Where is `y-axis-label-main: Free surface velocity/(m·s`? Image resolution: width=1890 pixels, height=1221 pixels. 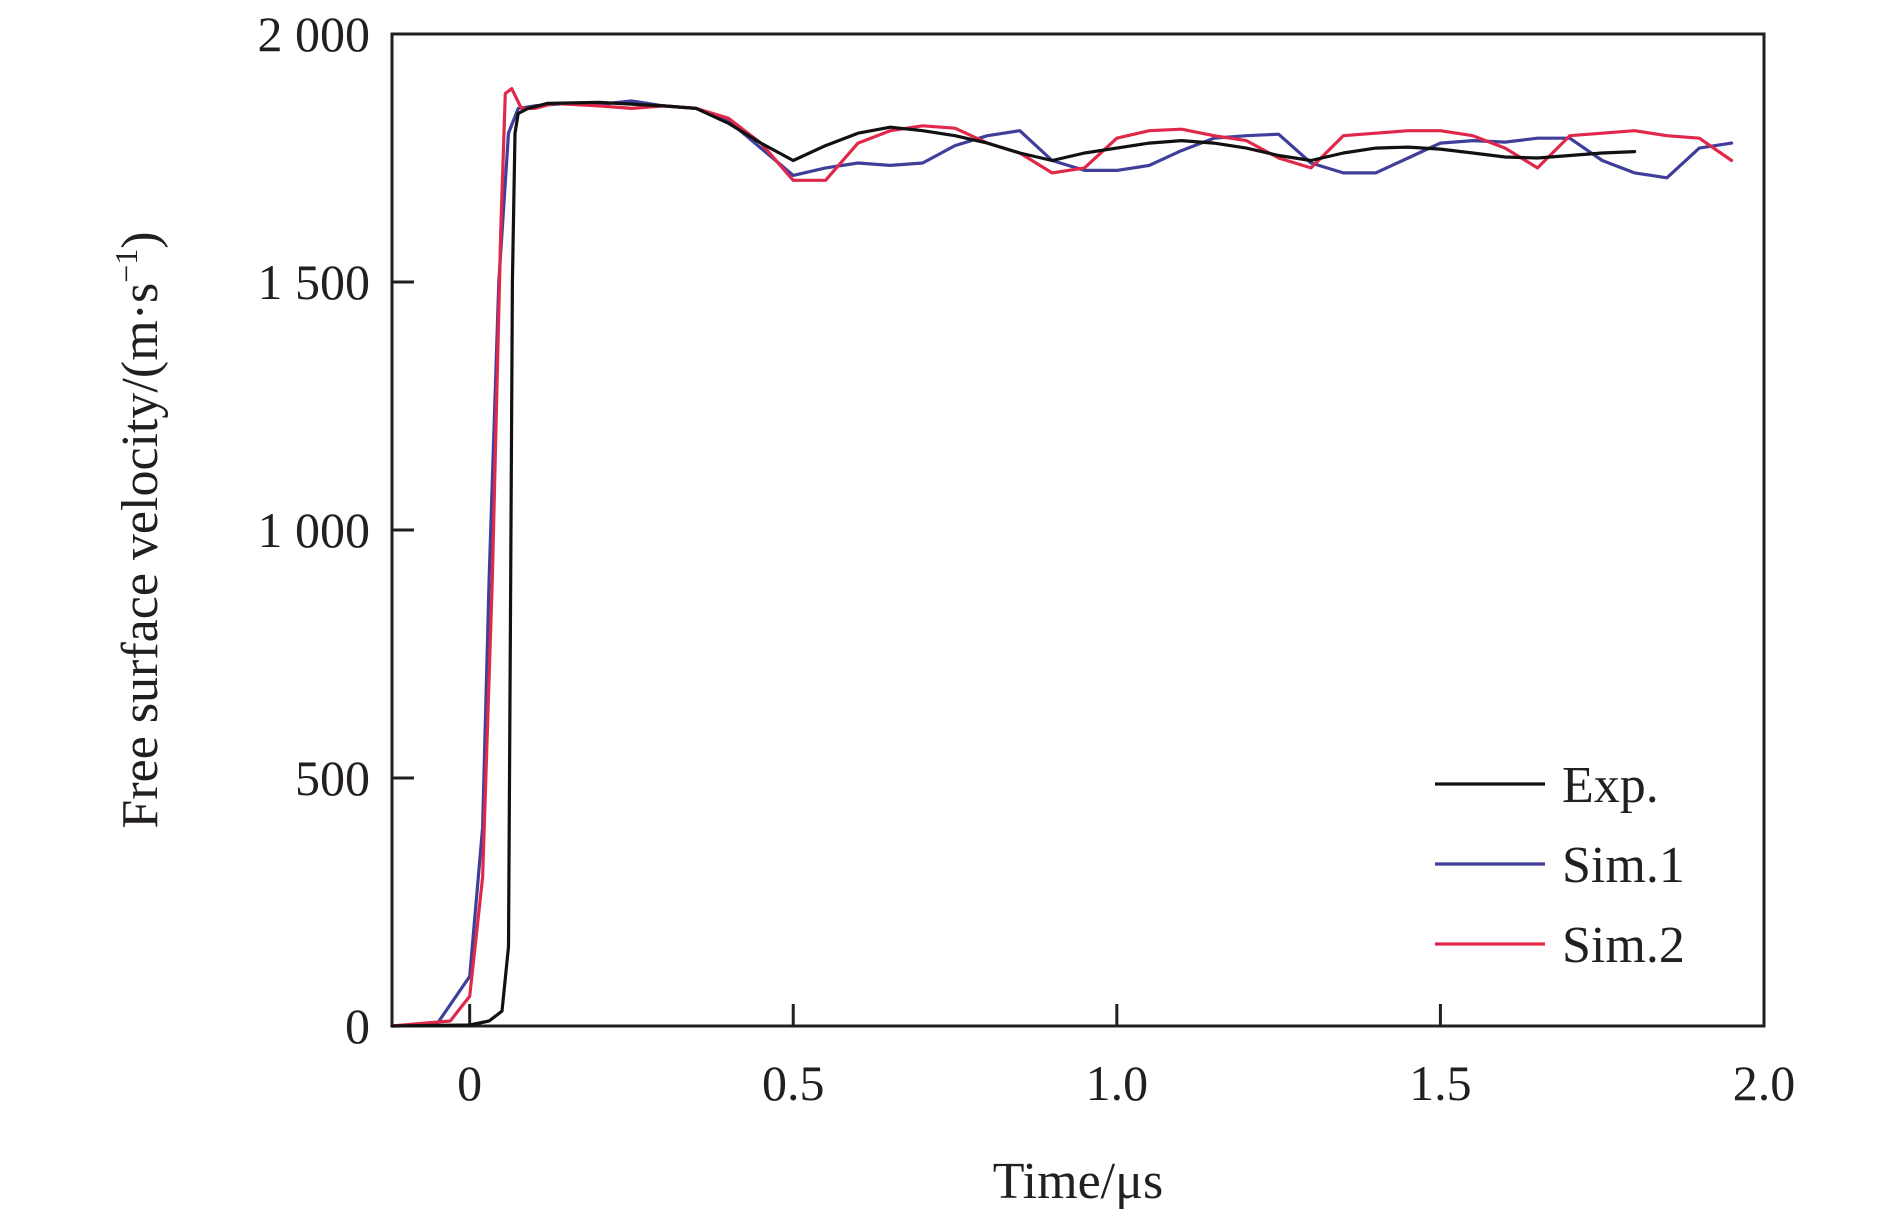
y-axis-label-main: Free surface velocity/(m·s is located at coordinates (140, 556).